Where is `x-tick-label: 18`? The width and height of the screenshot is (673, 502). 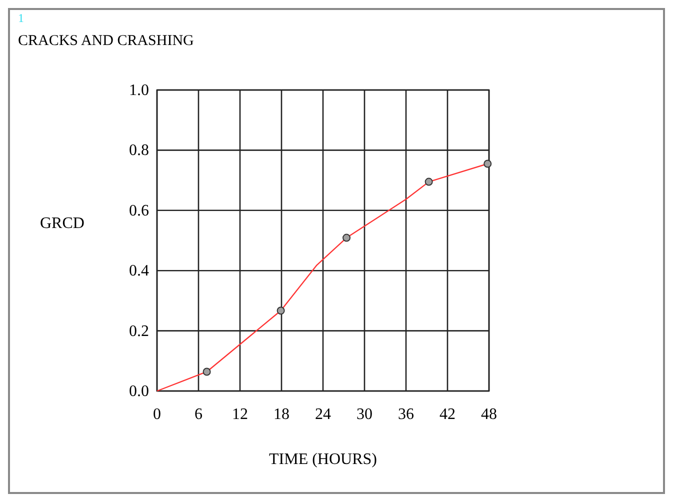 x-tick-label: 18 is located at coordinates (282, 414).